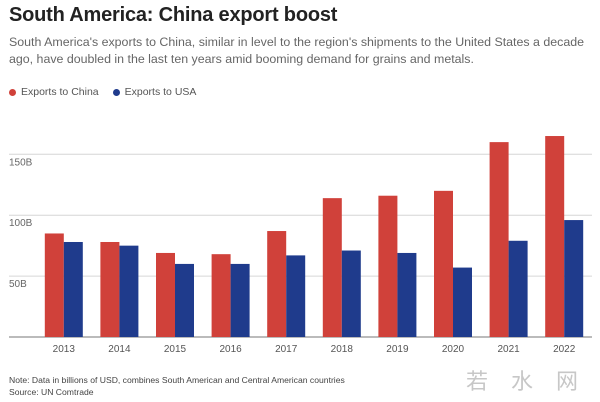 This screenshot has width=600, height=402. Describe the element at coordinates (102, 92) in the screenshot. I see `legend: Exports to China Exports to USA` at that location.